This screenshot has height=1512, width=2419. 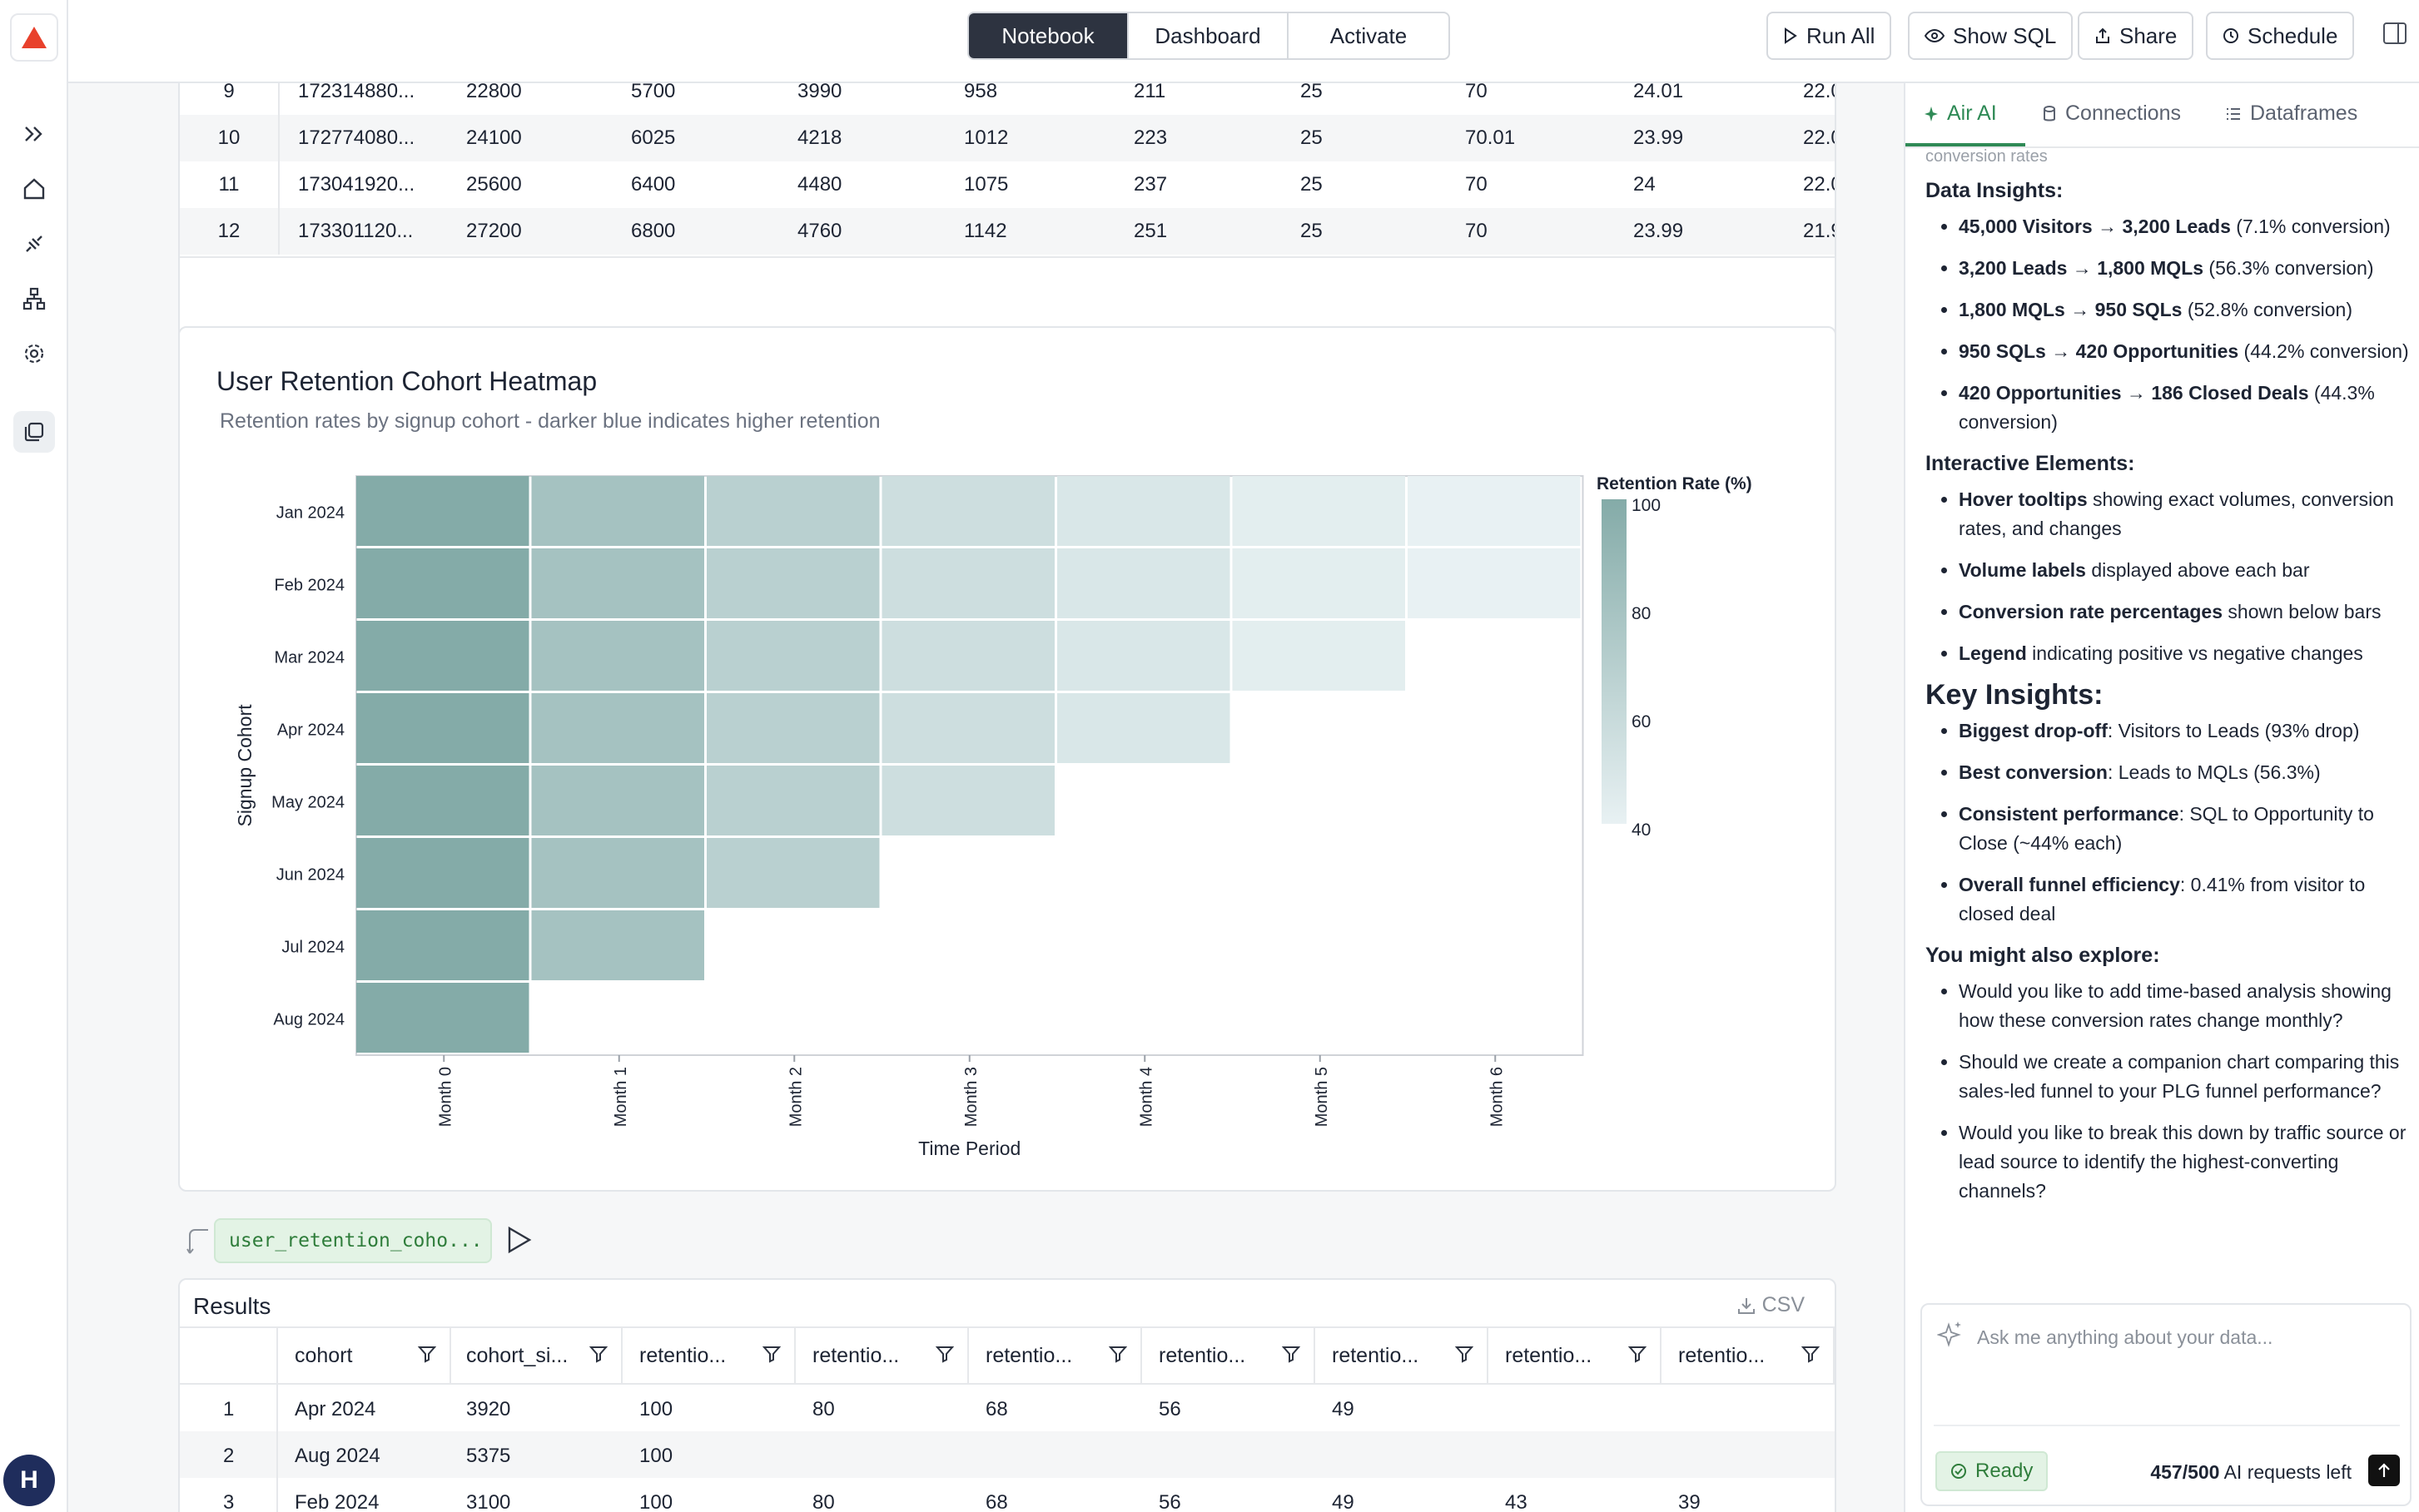 I want to click on run-all-button: Run All, so click(x=1829, y=36).